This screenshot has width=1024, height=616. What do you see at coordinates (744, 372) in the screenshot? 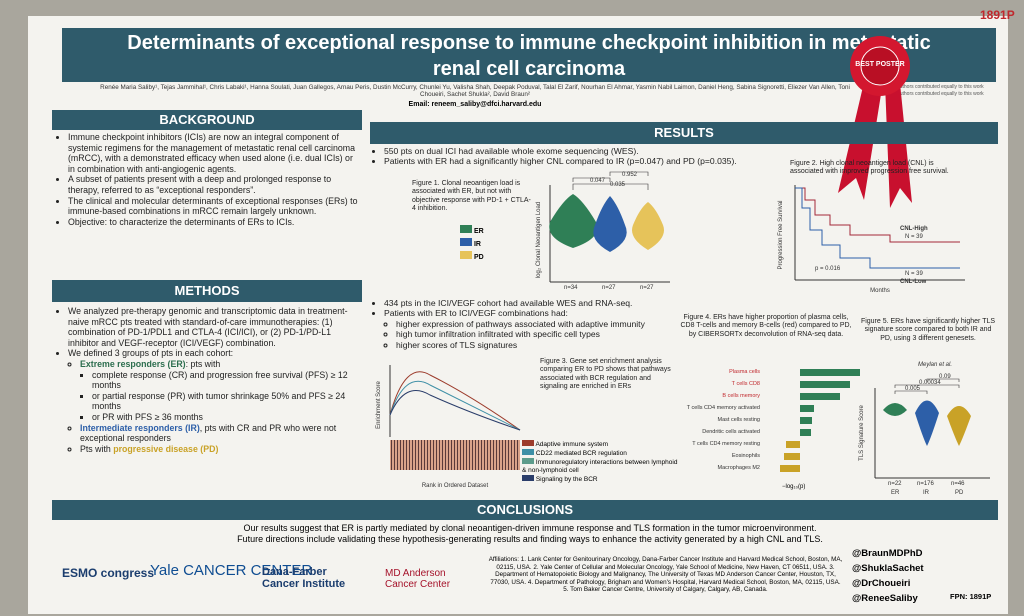
I see `cell-label: Plasma cells` at bounding box center [744, 372].